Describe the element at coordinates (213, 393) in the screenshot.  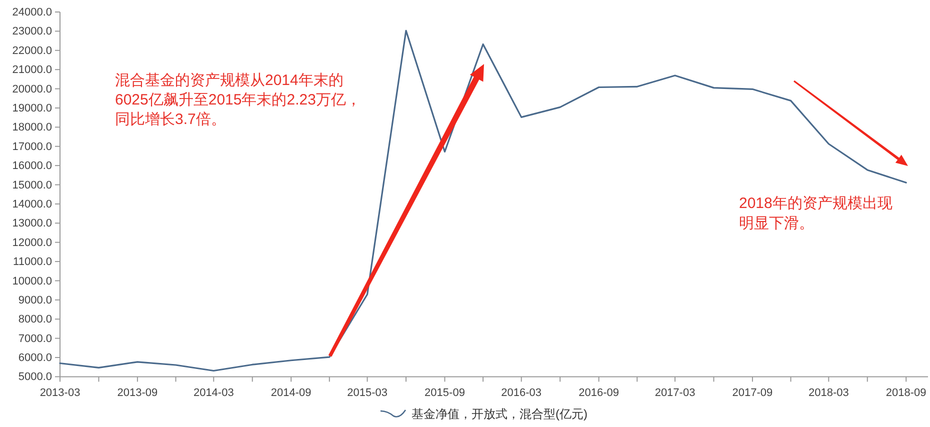
I see `x-tick-label: 2014-03` at that location.